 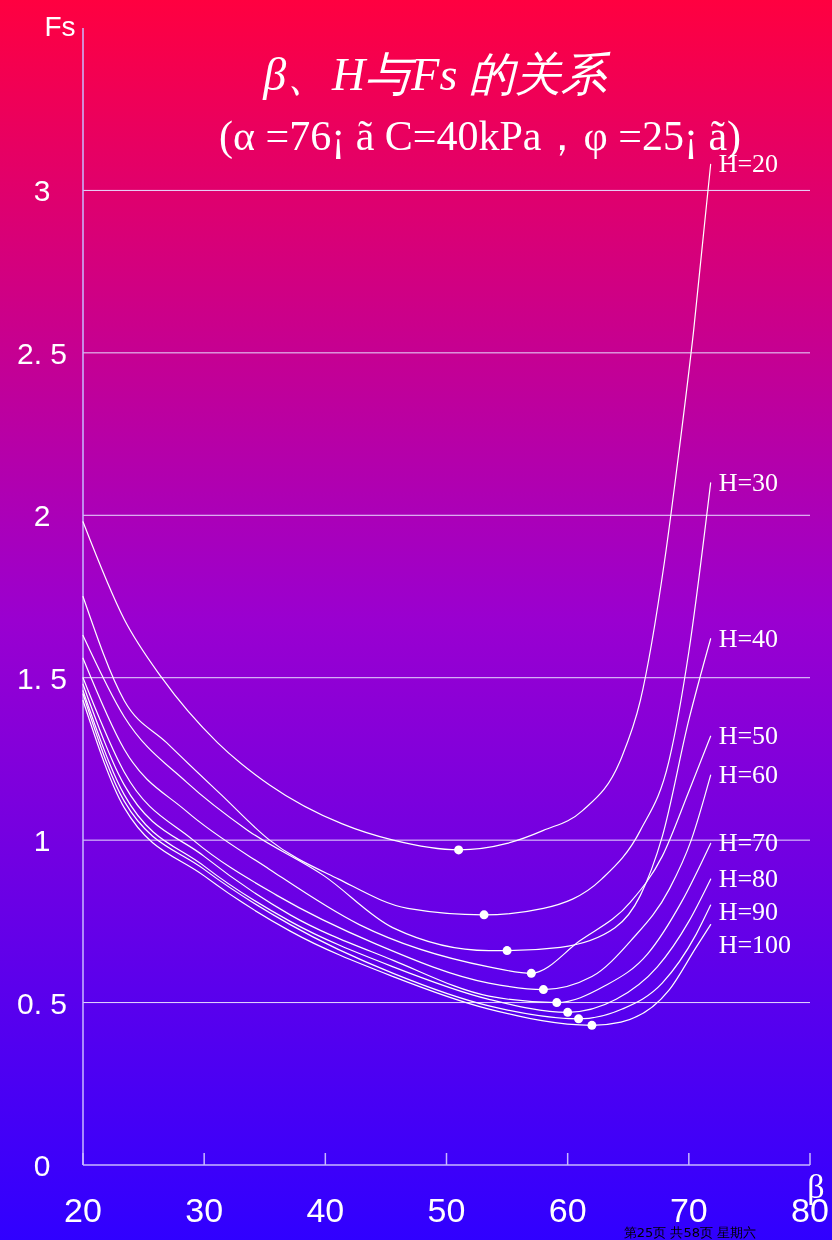 I want to click on x-tick-label: 30, so click(x=204, y=1210).